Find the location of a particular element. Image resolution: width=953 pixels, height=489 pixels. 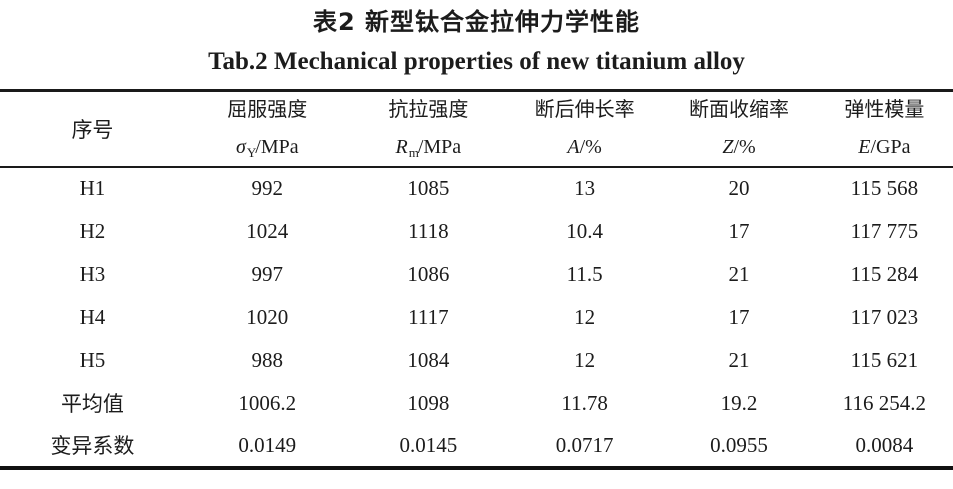

unit-label: /GPa is located at coordinates (890, 146).